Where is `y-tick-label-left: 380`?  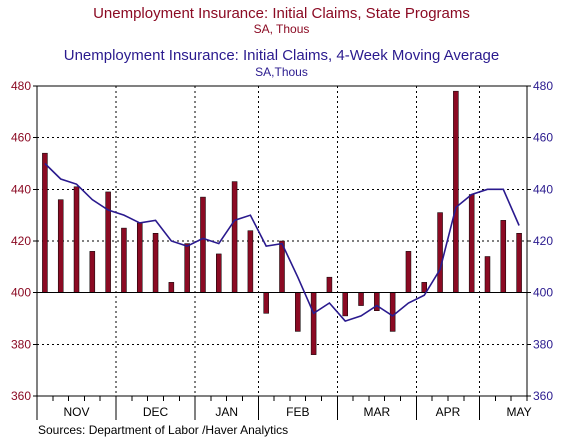
y-tick-label-left: 380 is located at coordinates (21, 344).